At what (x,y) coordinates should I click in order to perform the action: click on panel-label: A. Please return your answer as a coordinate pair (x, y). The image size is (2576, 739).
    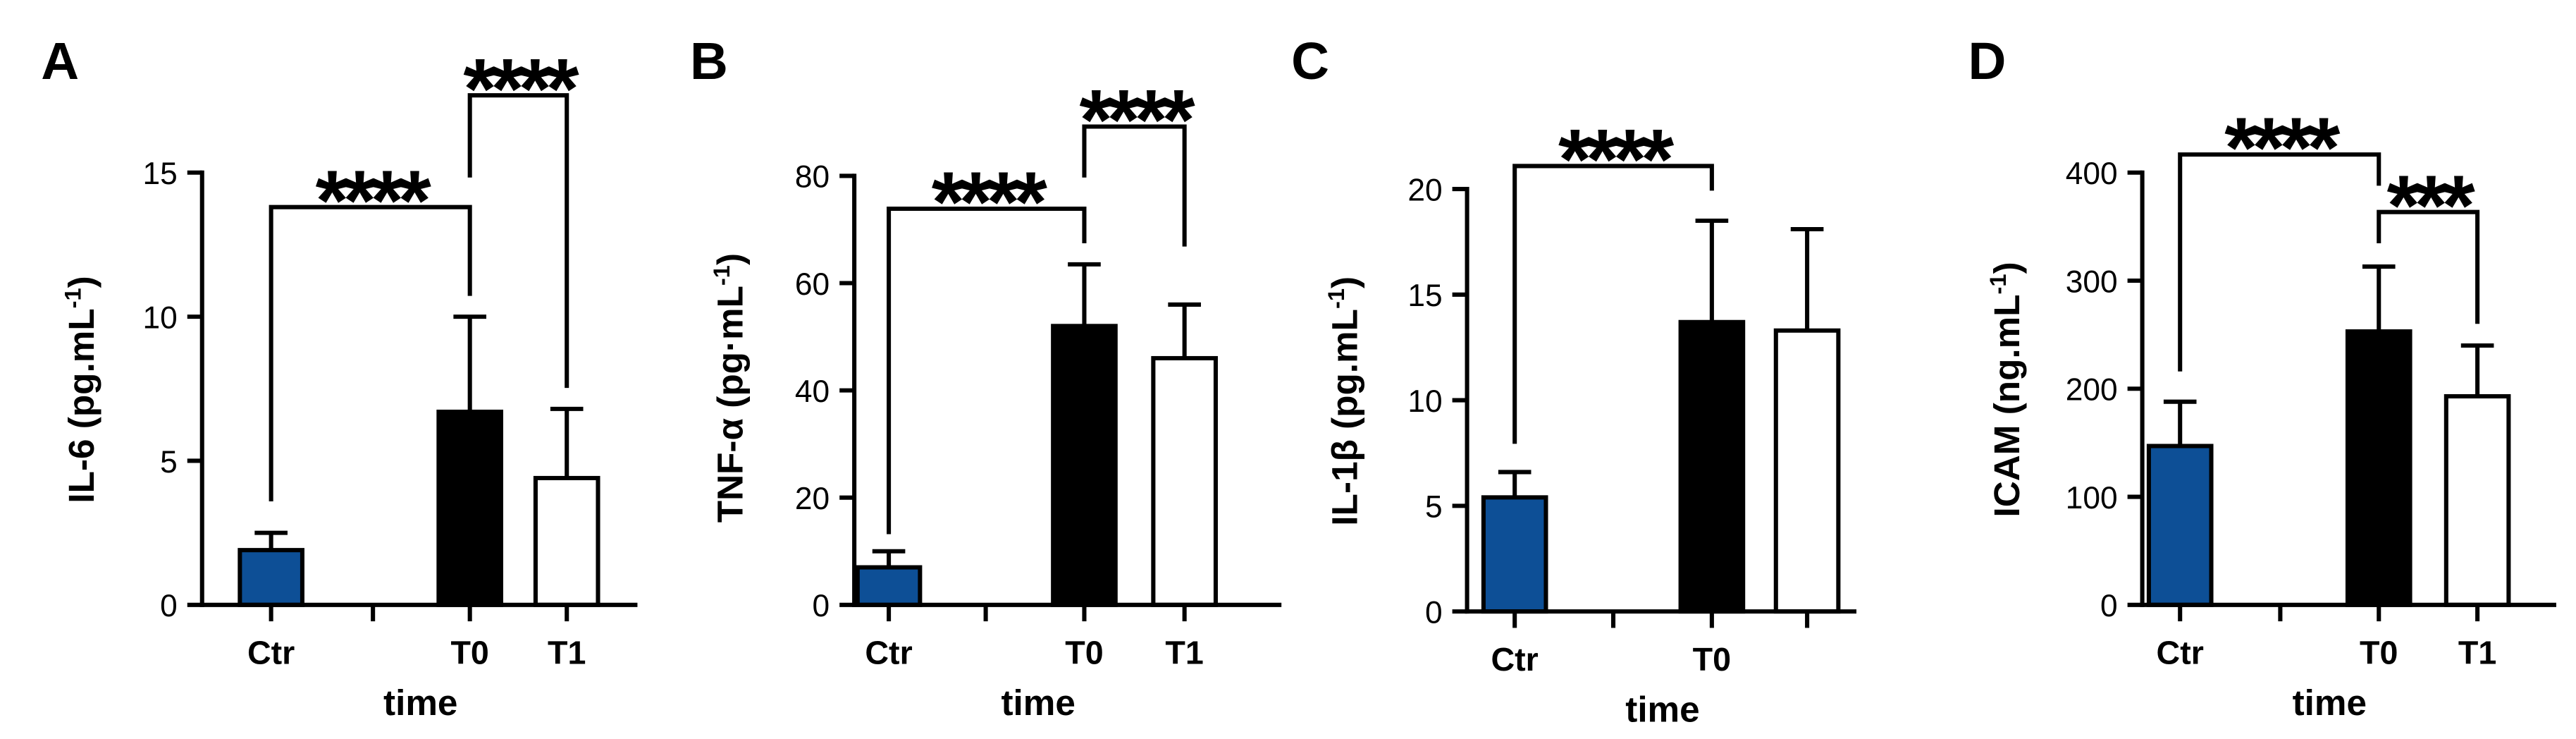
    Looking at the image, I should click on (60, 60).